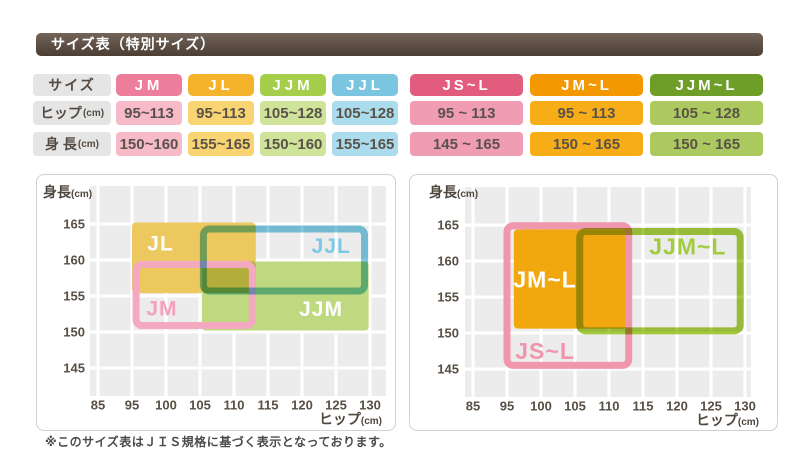 This screenshot has height=466, width=800. Describe the element at coordinates (544, 280) in the screenshot. I see `region-label-JM~L: JM~L` at that location.